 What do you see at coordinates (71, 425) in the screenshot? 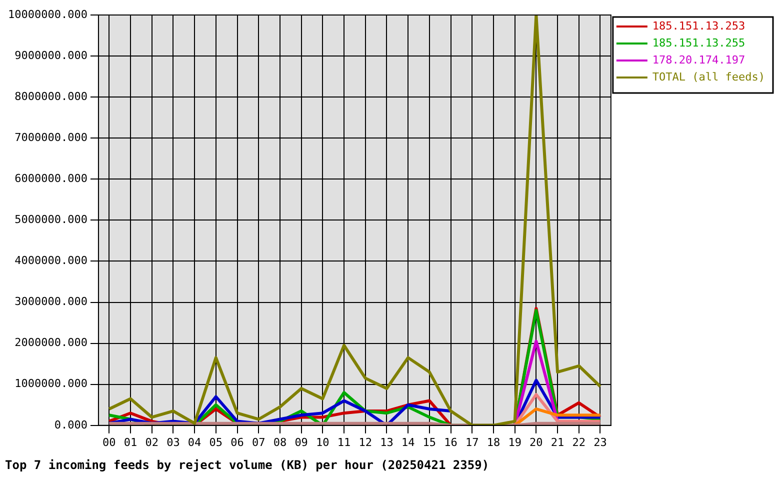
I see `y-tick-label: 0.000` at bounding box center [71, 425].